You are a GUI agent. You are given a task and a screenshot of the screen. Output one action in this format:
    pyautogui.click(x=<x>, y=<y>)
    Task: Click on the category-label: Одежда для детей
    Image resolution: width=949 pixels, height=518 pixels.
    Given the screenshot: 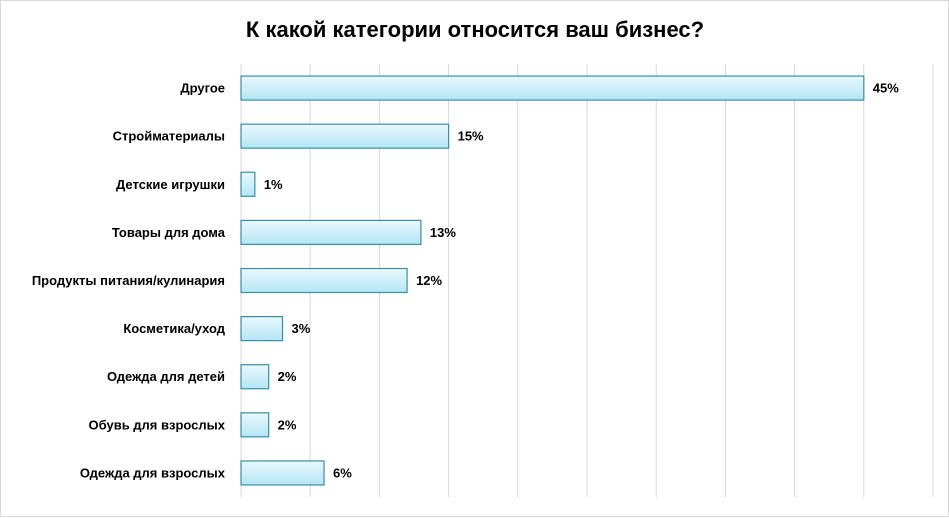 What is the action you would take?
    pyautogui.click(x=166, y=376)
    